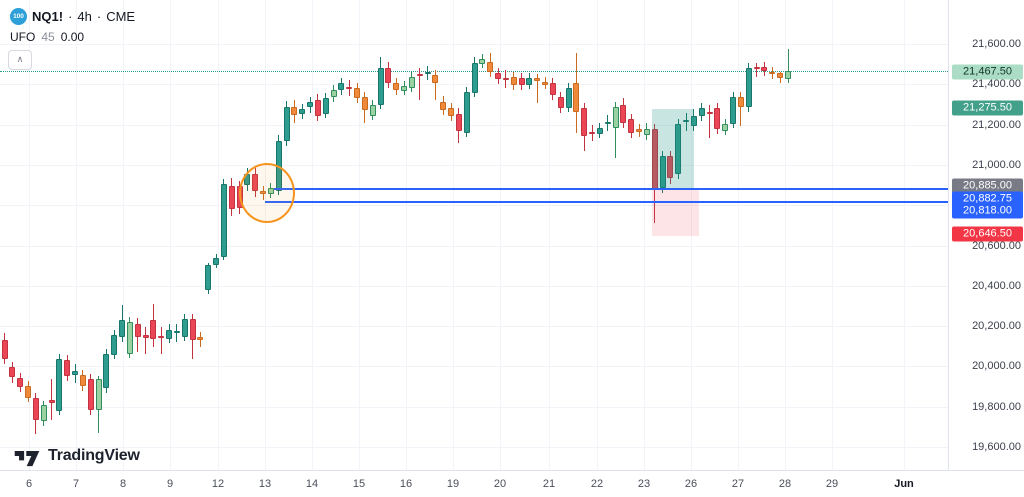 This screenshot has width=1024, height=497. Describe the element at coordinates (500, 484) in the screenshot. I see `time-axis-label: 20` at that location.